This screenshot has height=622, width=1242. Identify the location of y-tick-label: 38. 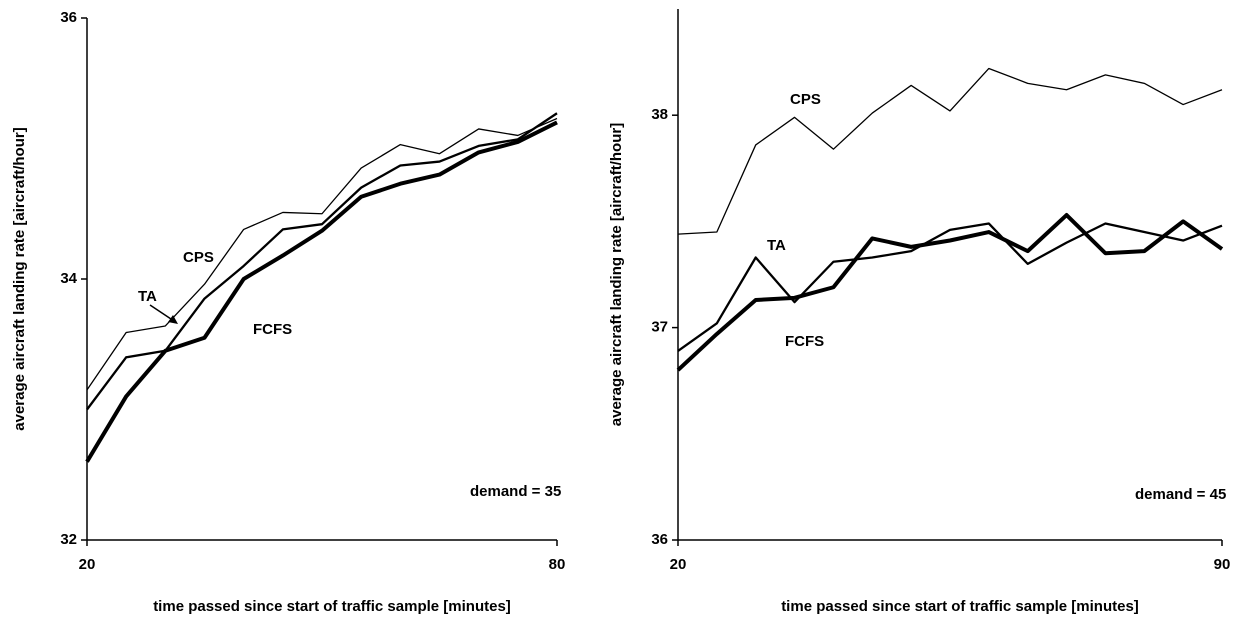
(659, 114).